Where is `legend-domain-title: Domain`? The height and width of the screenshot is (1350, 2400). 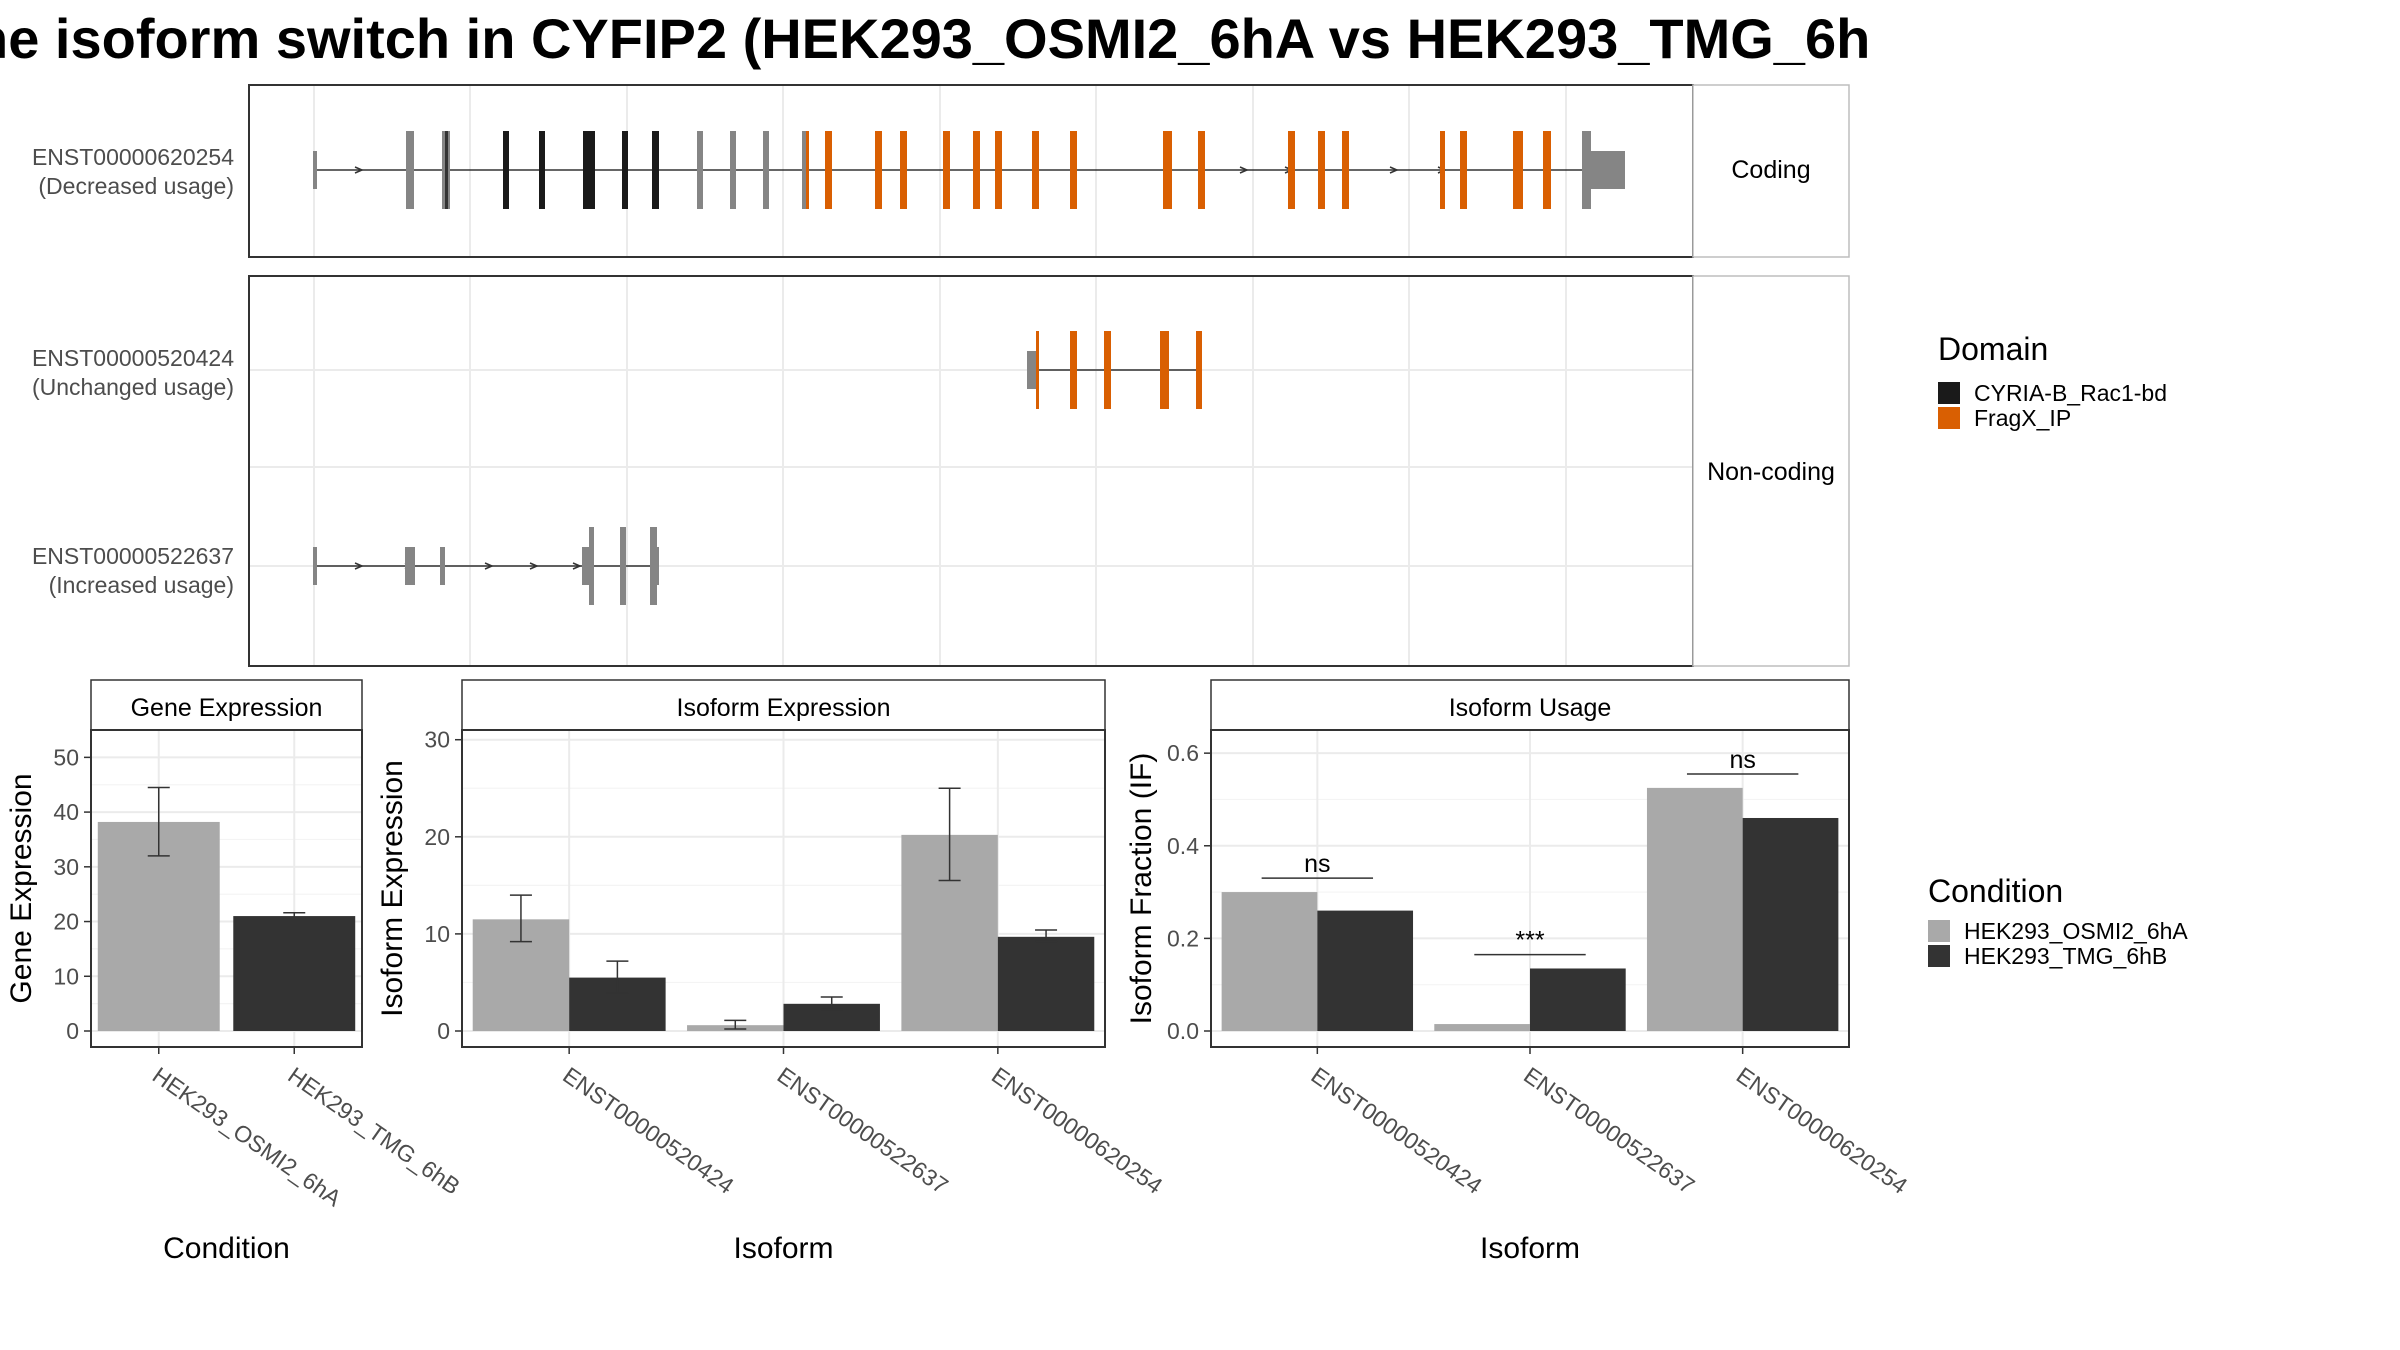 legend-domain-title: Domain is located at coordinates (1993, 349).